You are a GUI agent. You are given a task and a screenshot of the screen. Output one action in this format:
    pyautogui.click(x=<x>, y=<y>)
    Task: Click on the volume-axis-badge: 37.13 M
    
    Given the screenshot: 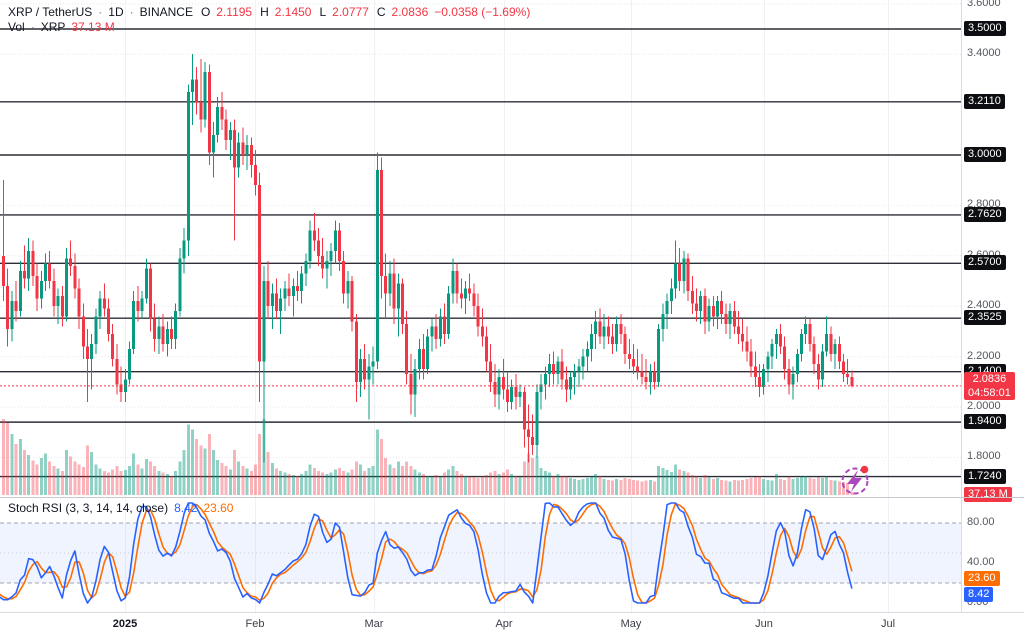 What is the action you would take?
    pyautogui.click(x=988, y=494)
    